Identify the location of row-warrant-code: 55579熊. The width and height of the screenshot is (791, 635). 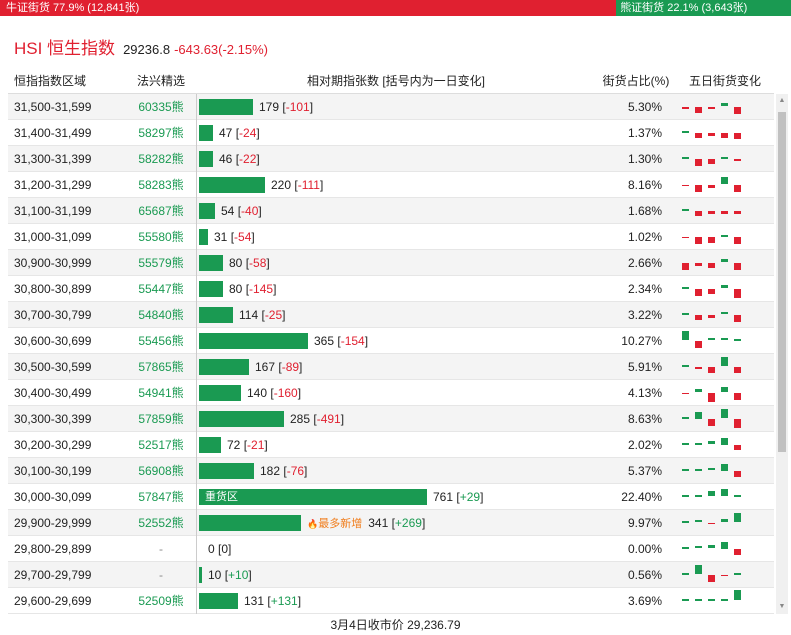
(161, 263).